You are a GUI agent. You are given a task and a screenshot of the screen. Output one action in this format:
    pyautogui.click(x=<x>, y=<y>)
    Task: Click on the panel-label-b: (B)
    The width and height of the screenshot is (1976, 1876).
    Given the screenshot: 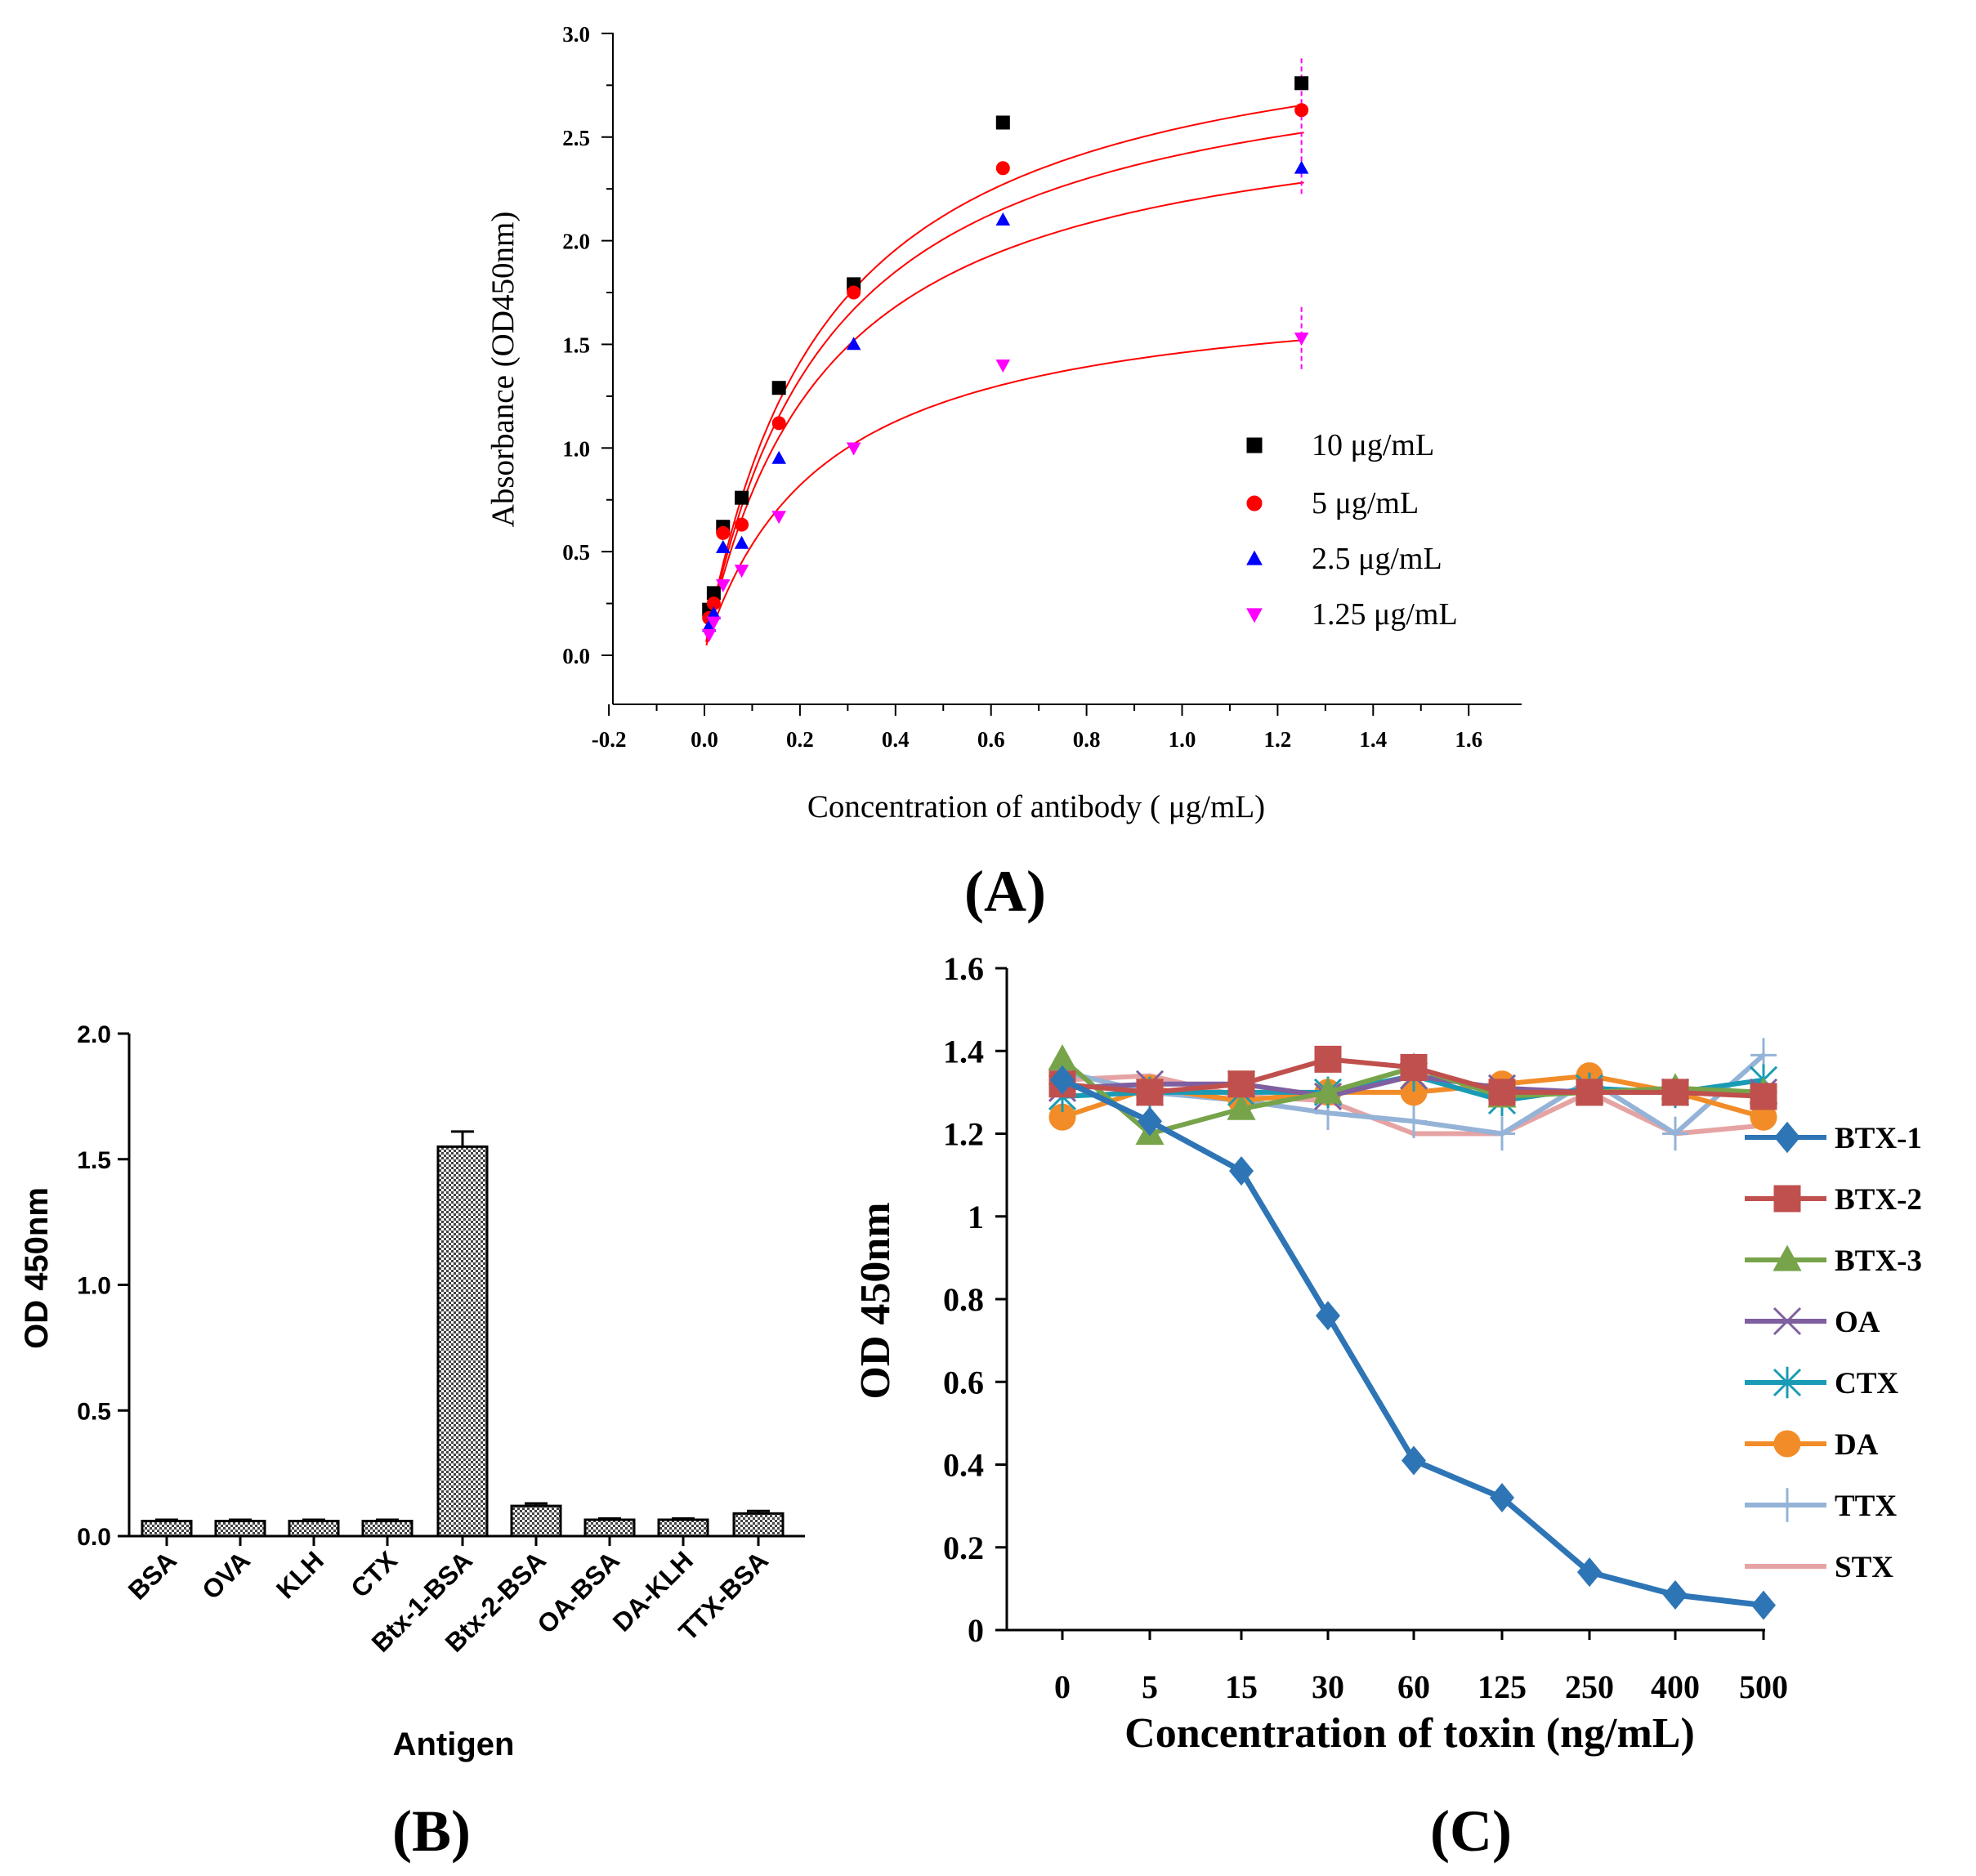 What is the action you would take?
    pyautogui.click(x=431, y=1831)
    